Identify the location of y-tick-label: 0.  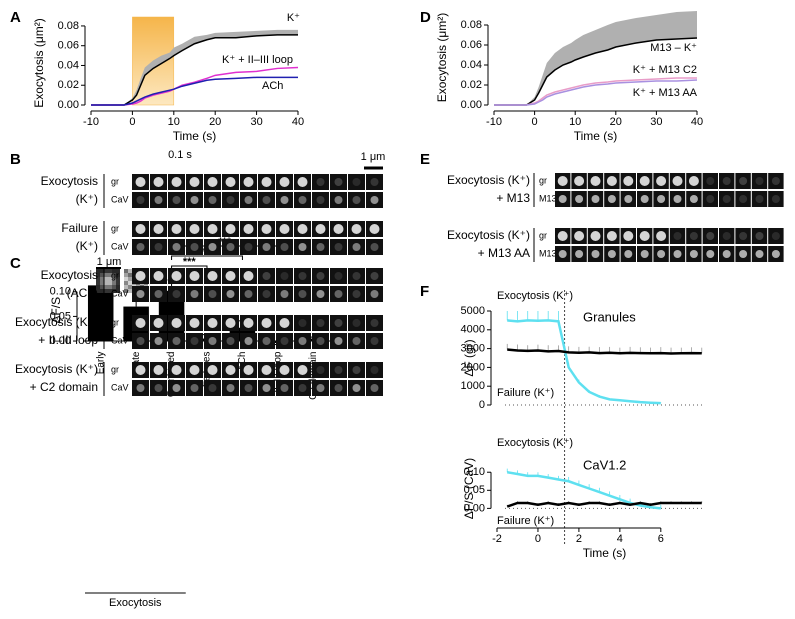
(482, 405).